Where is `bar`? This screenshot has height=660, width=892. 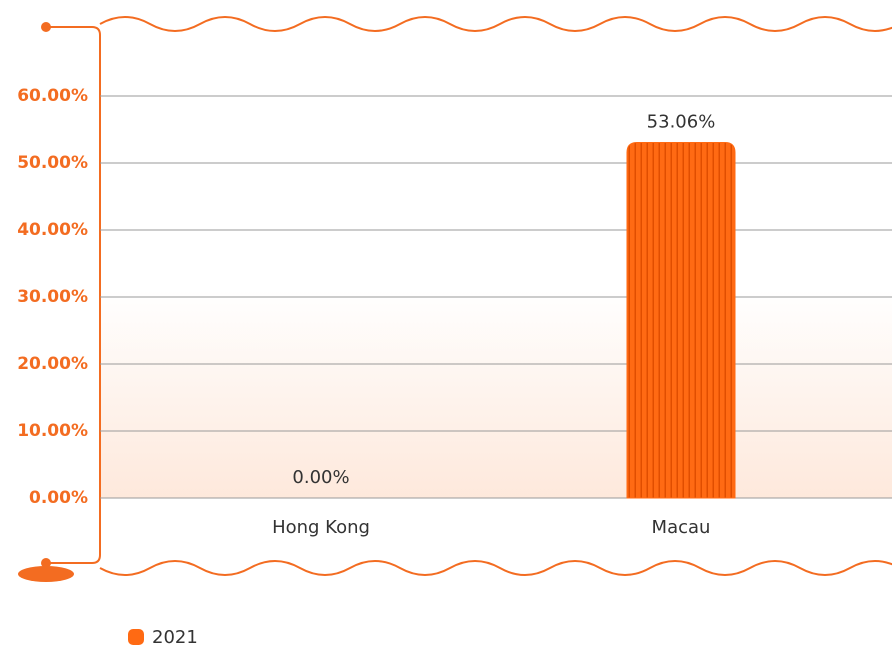
bar is located at coordinates (681, 320).